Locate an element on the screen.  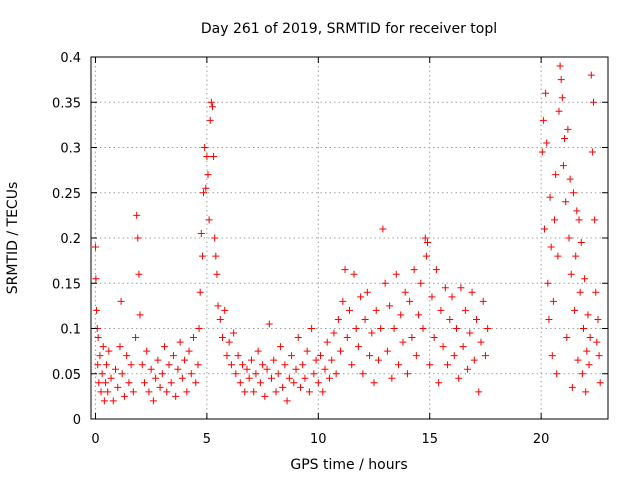
y-tick-label: 0.3 is located at coordinates (70, 149).